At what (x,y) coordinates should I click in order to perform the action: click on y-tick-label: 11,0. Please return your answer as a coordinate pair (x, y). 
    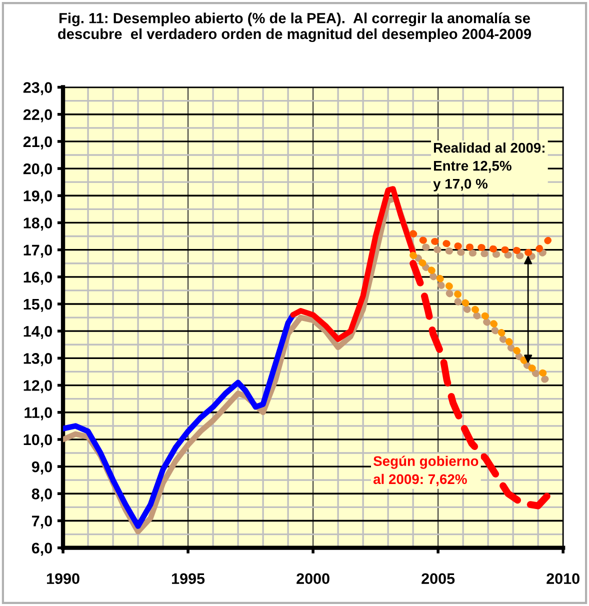
    Looking at the image, I should click on (38, 413).